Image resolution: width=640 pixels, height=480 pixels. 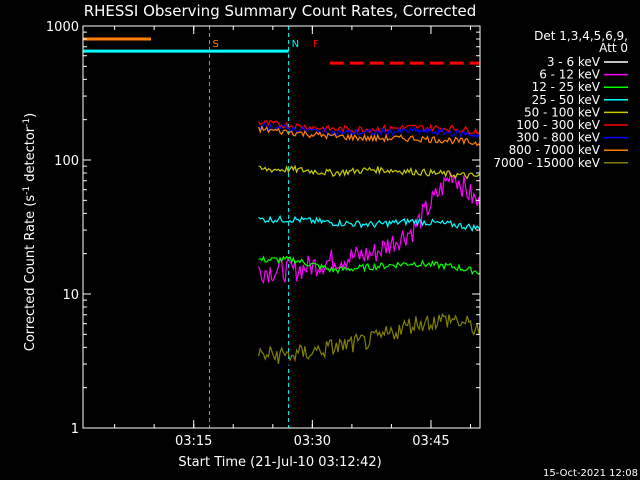 I want to click on legend-title-line1: Det 1,3,4,5,6,9,, so click(x=581, y=36).